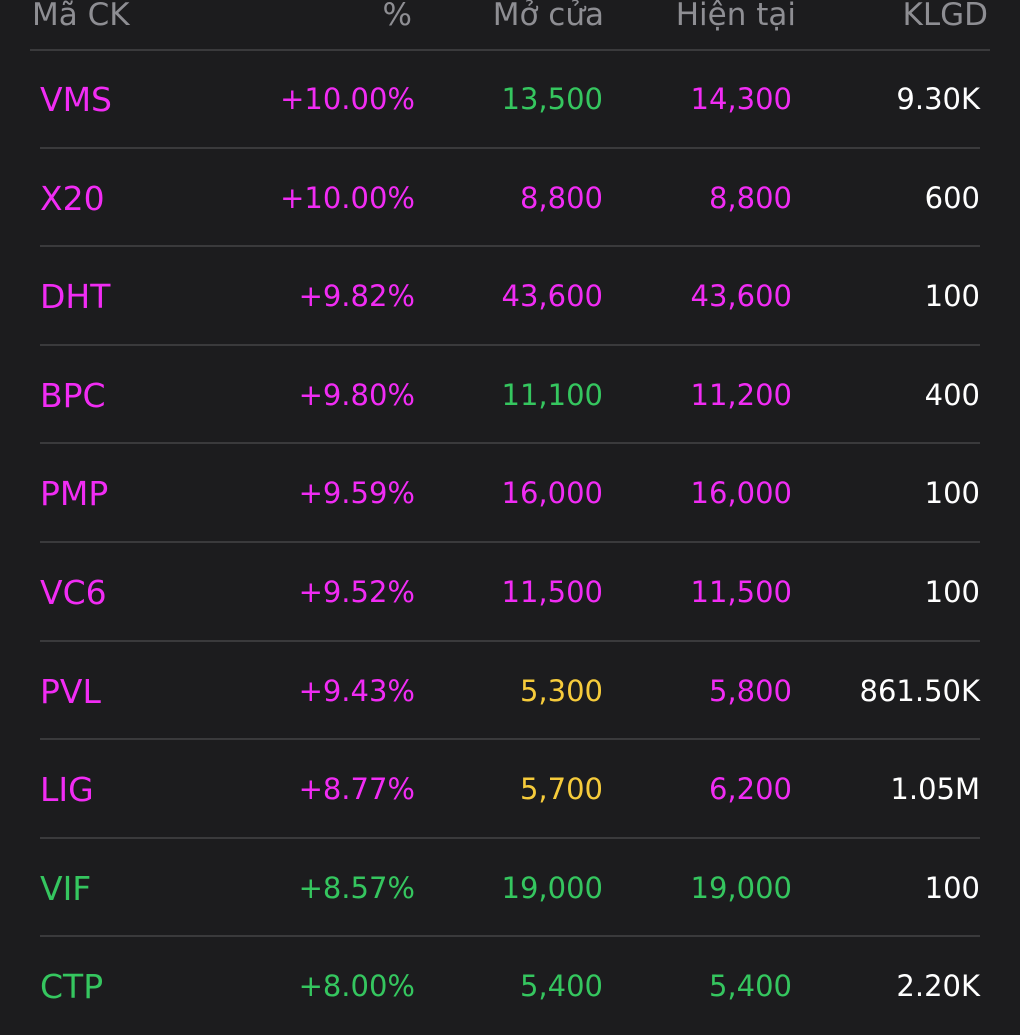  Describe the element at coordinates (397, 16) in the screenshot. I see `column-header-change-percent: %` at that location.